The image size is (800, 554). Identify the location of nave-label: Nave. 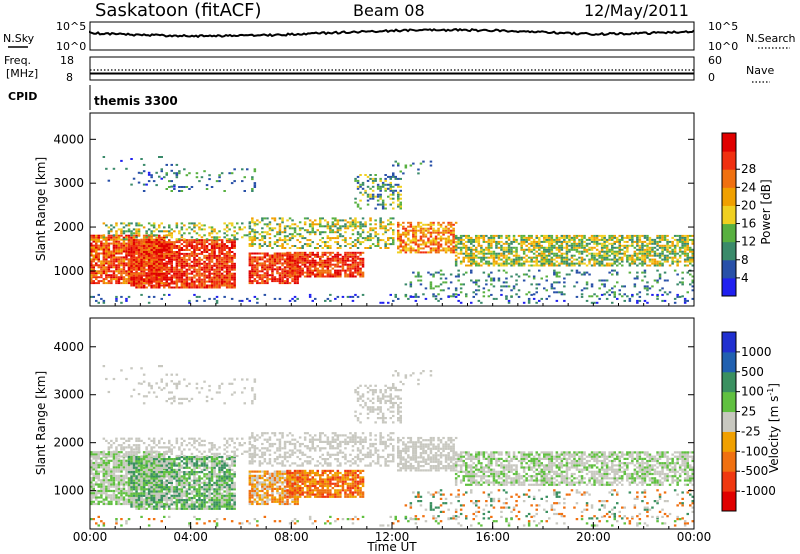
(760, 70).